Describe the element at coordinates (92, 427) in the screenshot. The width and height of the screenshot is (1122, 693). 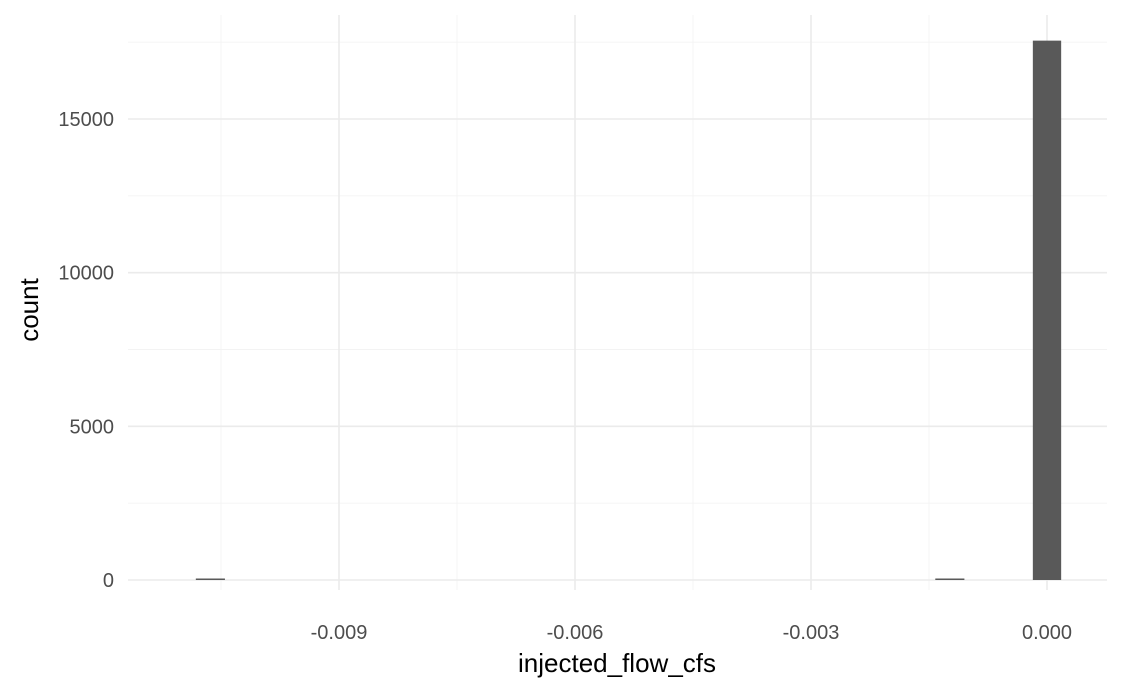
I see `y-tick-label: 5000` at that location.